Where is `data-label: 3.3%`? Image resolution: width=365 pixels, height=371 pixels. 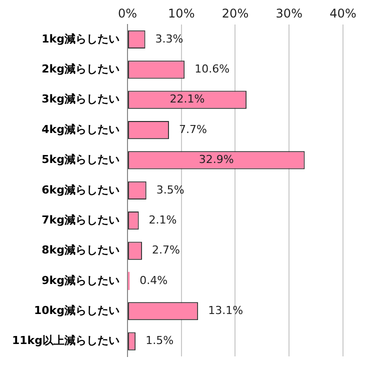
data-label: 3.3% is located at coordinates (169, 39).